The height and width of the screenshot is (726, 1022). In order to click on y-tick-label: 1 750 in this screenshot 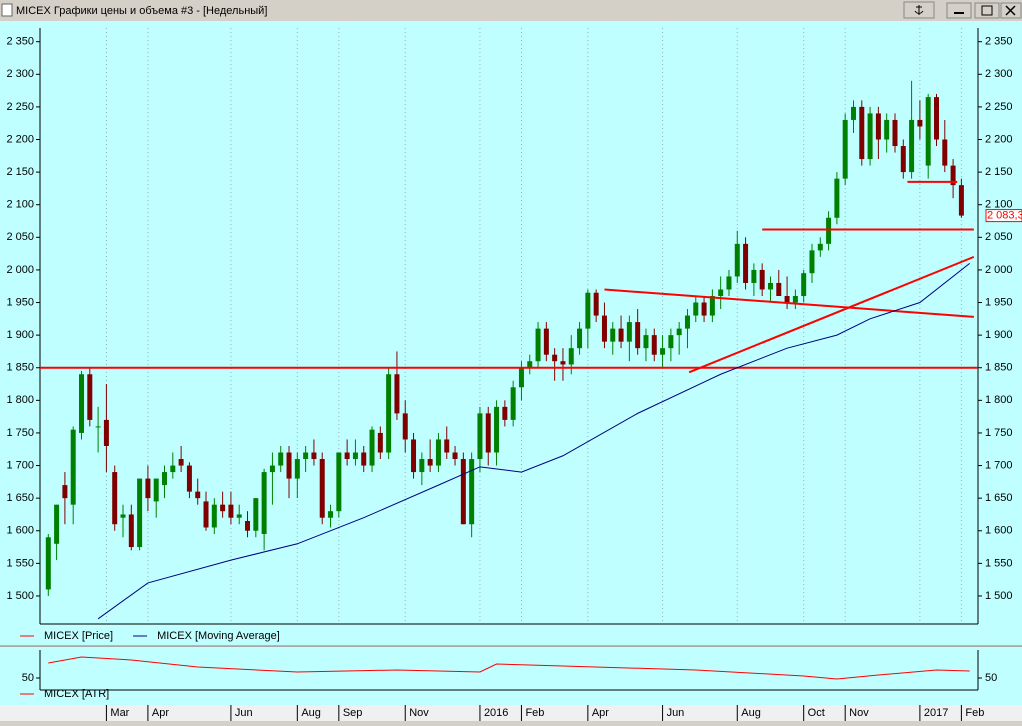, I will do `click(999, 433)`.